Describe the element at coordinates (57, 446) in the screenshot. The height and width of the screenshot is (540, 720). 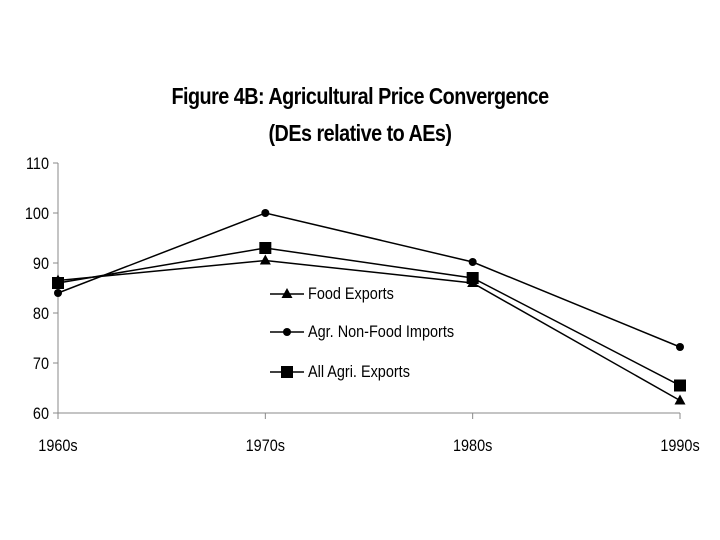
I see `x-tick-label: 1960s` at that location.